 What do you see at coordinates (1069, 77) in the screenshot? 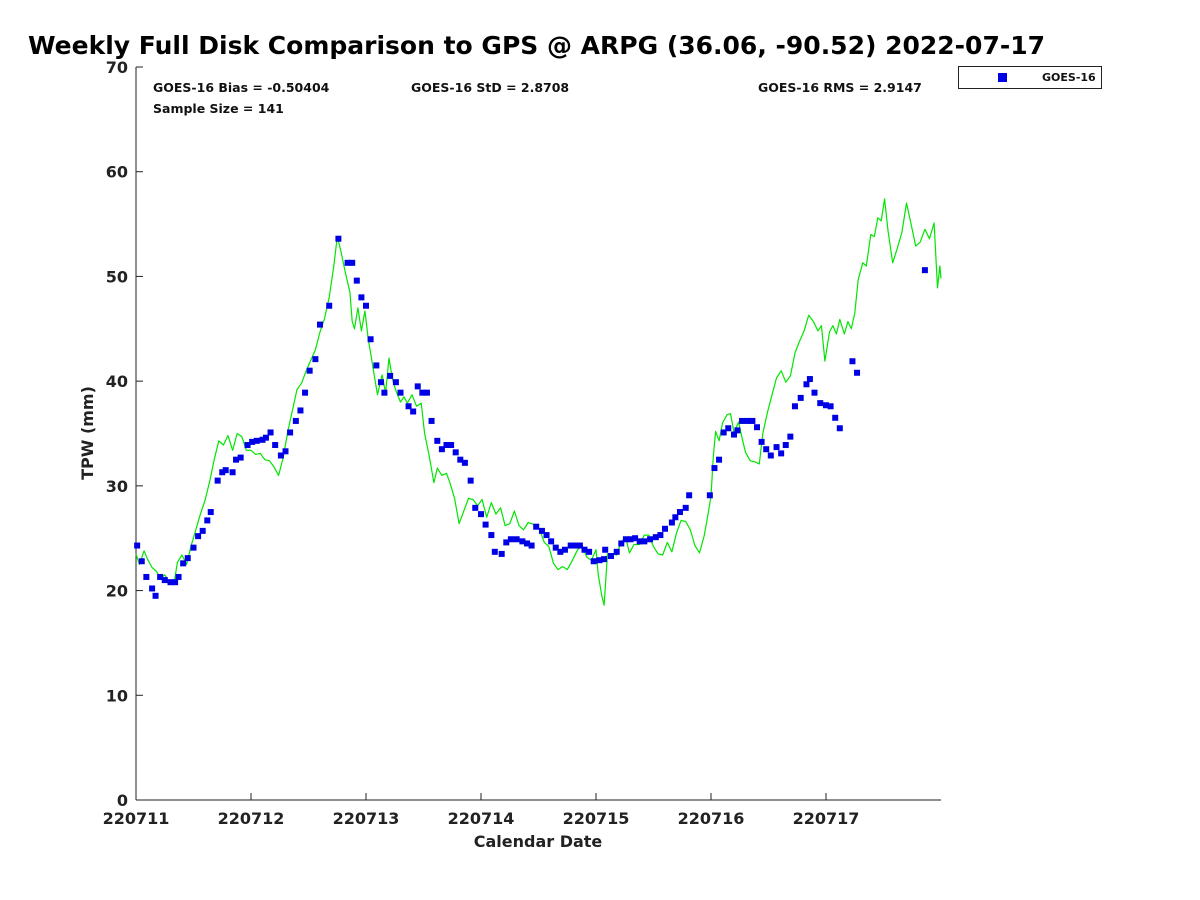
I see `legend-label: GOES-16` at bounding box center [1069, 77].